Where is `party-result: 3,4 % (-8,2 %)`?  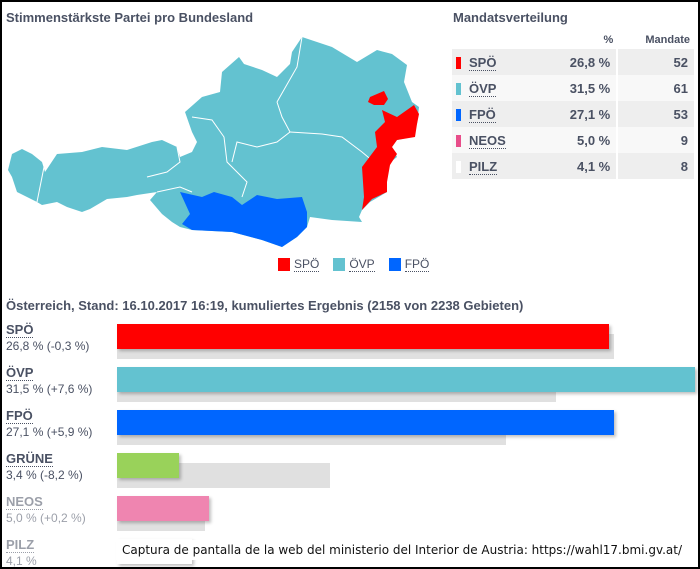
party-result: 3,4 % (-8,2 %) is located at coordinates (44, 475).